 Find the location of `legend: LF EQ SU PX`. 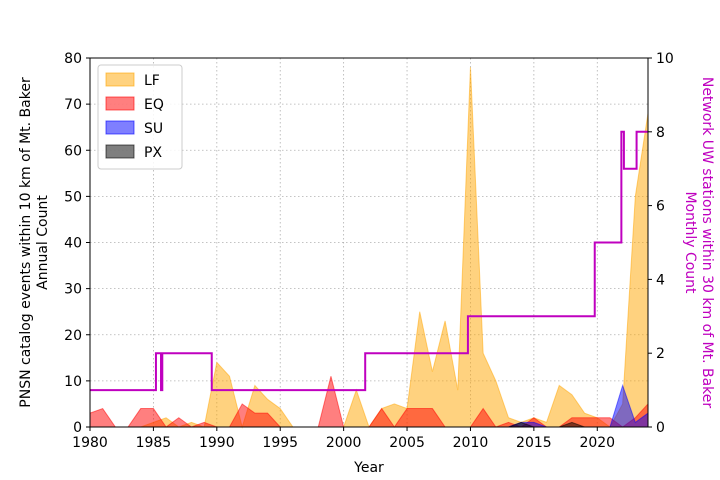

legend: LF EQ SU PX is located at coordinates (140, 117).